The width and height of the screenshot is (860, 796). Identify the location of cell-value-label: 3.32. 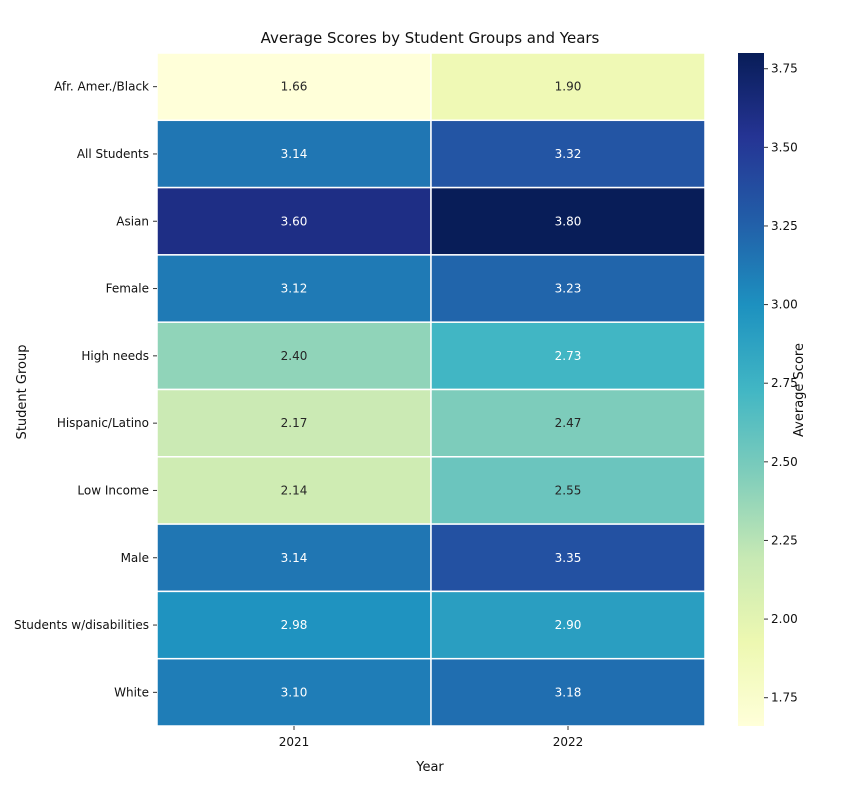
(568, 154).